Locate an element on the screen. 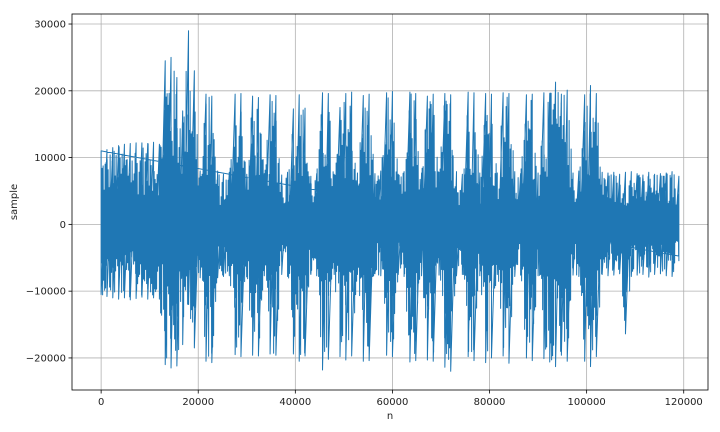 The image size is (720, 432). y-axis-label: sample is located at coordinates (14, 202).